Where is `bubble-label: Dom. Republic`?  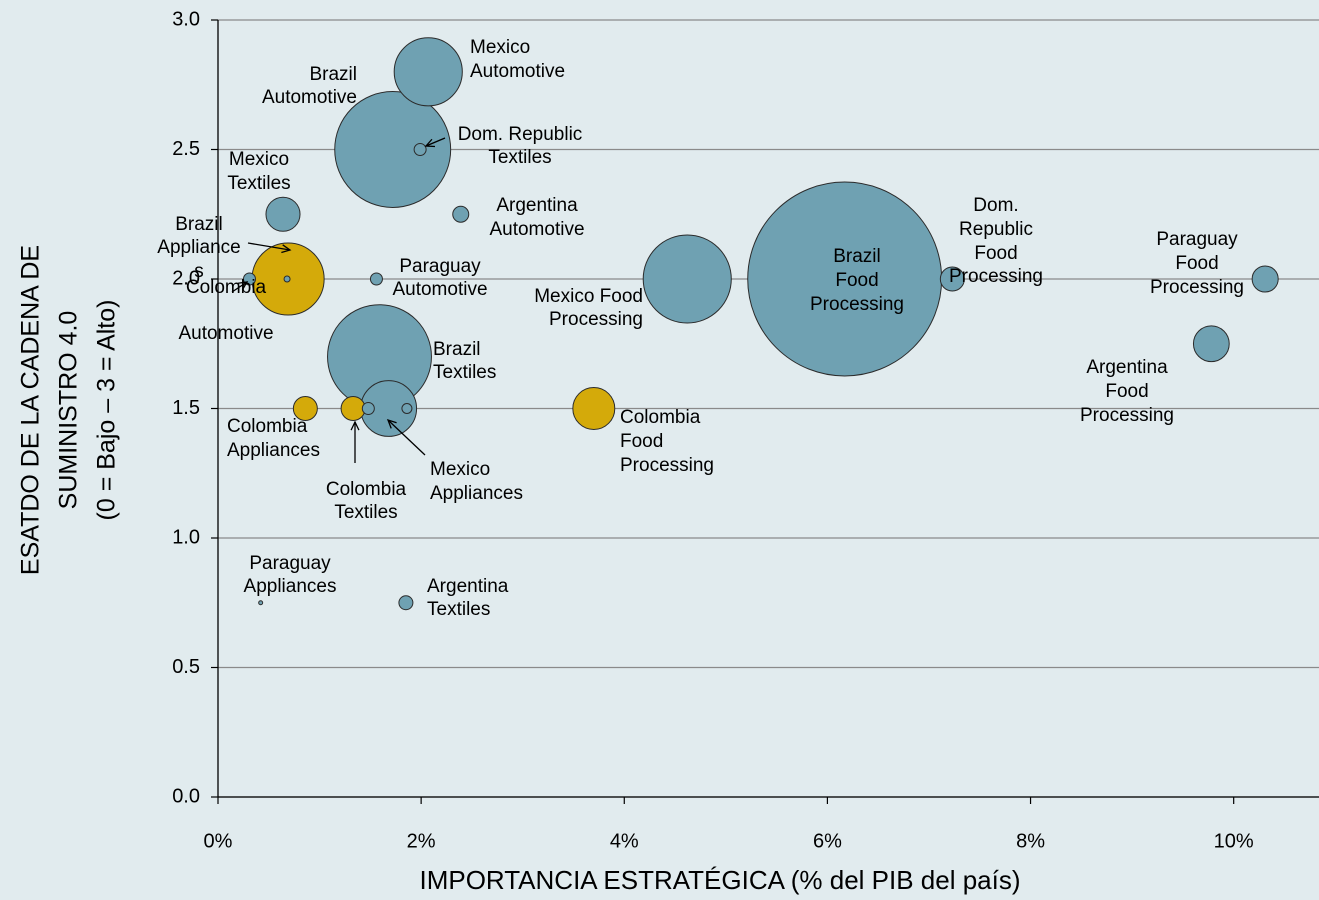
bubble-label: Dom. Republic is located at coordinates (520, 134).